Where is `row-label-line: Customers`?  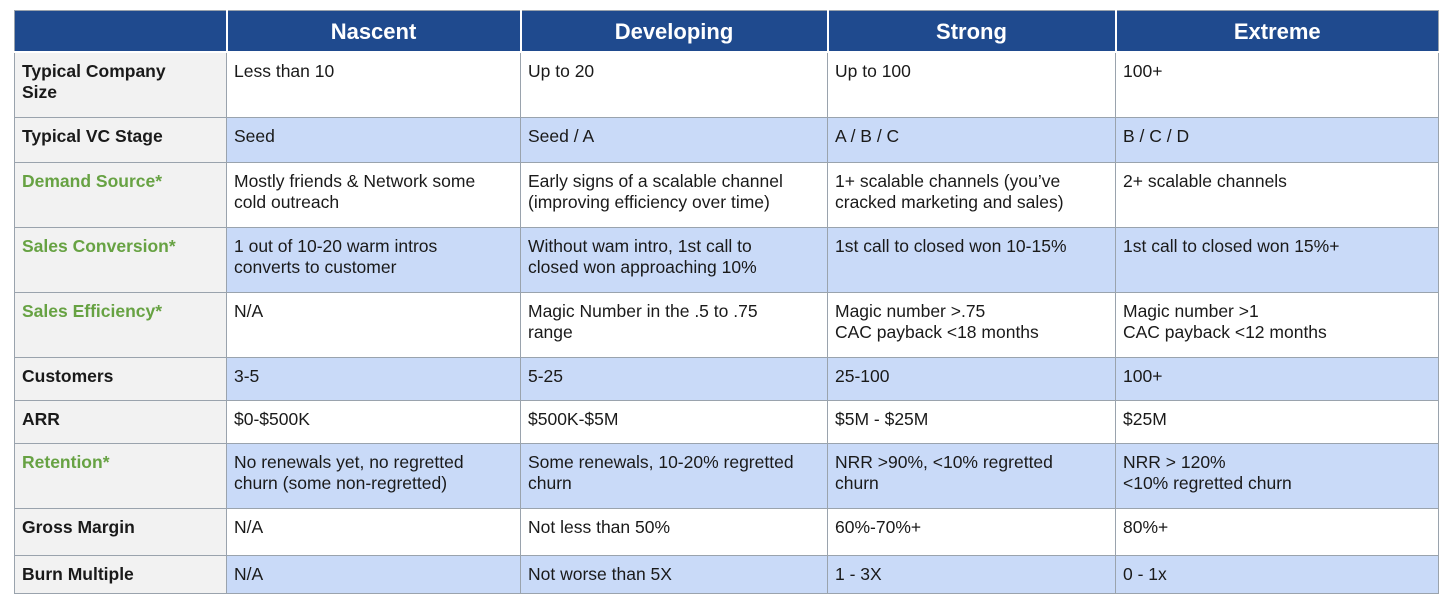 row-label-line: Customers is located at coordinates (68, 375).